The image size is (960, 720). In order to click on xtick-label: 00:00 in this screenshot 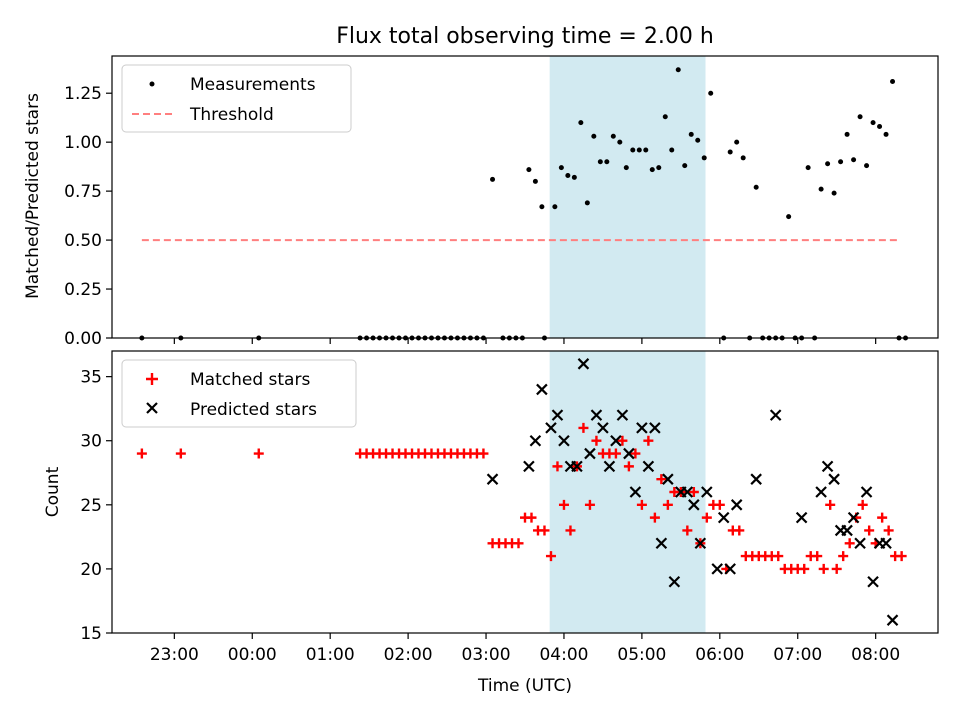, I will do `click(252, 655)`.